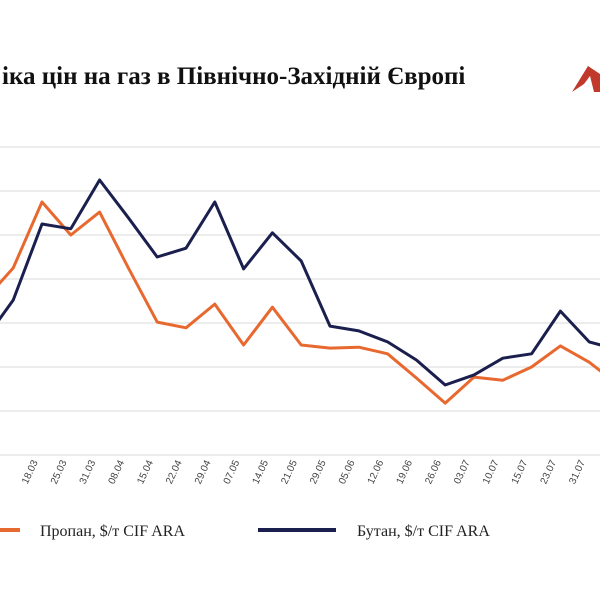 Image resolution: width=600 pixels, height=600 pixels. Describe the element at coordinates (423, 531) in the screenshot. I see `legend-label: Бутан, $/т CIF ARA` at that location.